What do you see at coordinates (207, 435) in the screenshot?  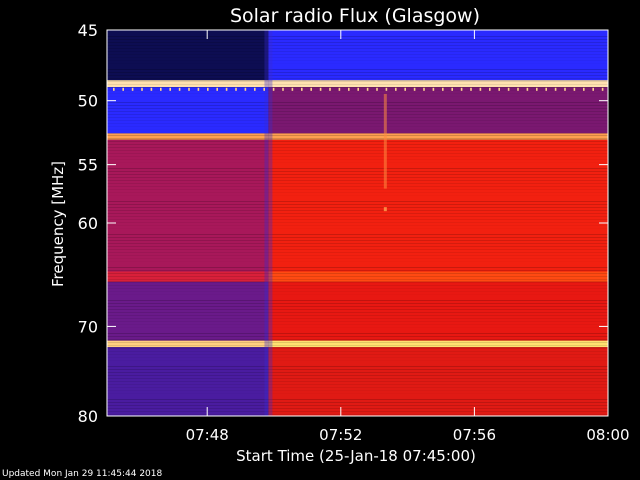 I see `x-tick-label: 07:48` at bounding box center [207, 435].